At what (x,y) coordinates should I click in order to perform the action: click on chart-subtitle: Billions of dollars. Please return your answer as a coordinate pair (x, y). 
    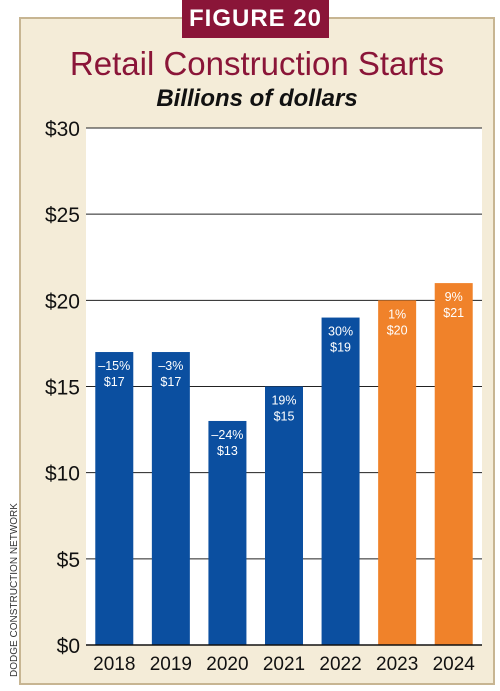
    Looking at the image, I should click on (257, 98).